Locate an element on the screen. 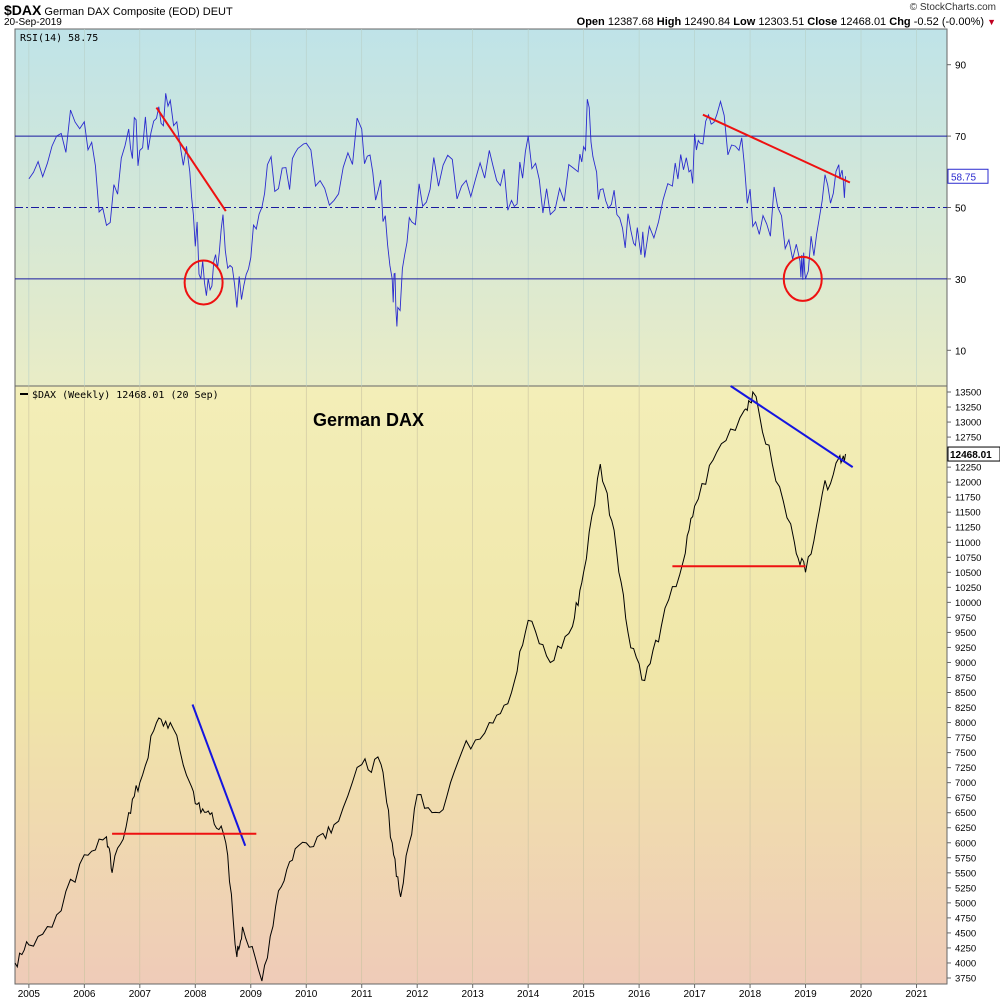 Image resolution: width=1000 pixels, height=1000 pixels. rsi-last-tag is located at coordinates (968, 176).